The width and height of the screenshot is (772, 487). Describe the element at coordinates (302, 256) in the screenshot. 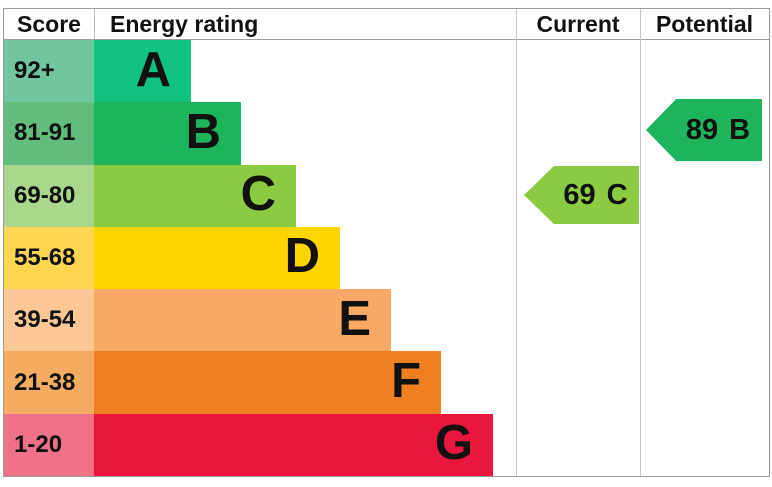

I see `band-letter: D` at that location.